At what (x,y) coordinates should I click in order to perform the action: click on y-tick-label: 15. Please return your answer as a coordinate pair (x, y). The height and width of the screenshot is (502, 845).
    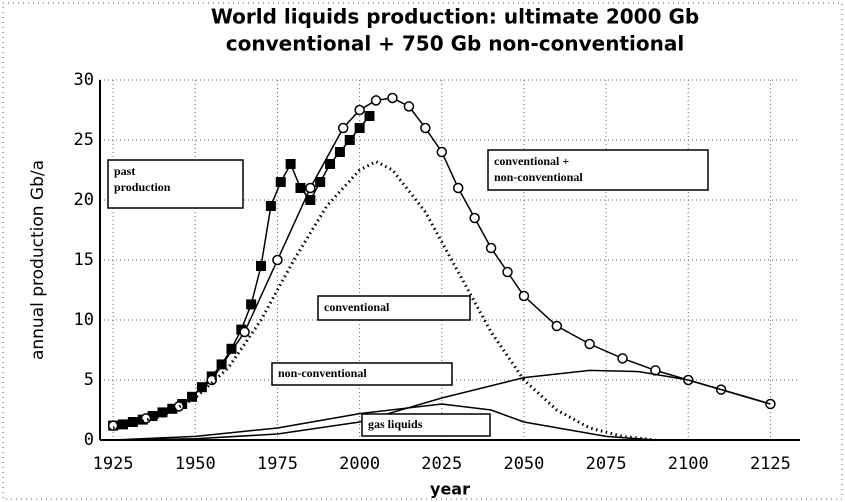
    Looking at the image, I should click on (84, 260).